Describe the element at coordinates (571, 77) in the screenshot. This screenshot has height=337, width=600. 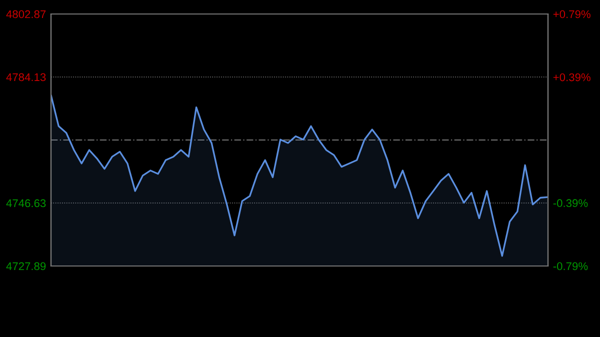
I see `y2-tick-label: +0.39%` at that location.